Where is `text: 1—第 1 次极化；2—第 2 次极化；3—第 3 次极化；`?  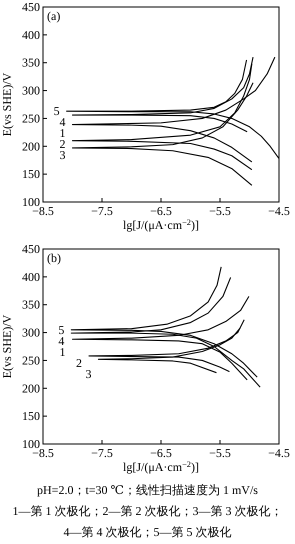 text: 1—第 1 次极化；2—第 2 次极化；3—第 3 次极化； is located at coordinates (147, 511).